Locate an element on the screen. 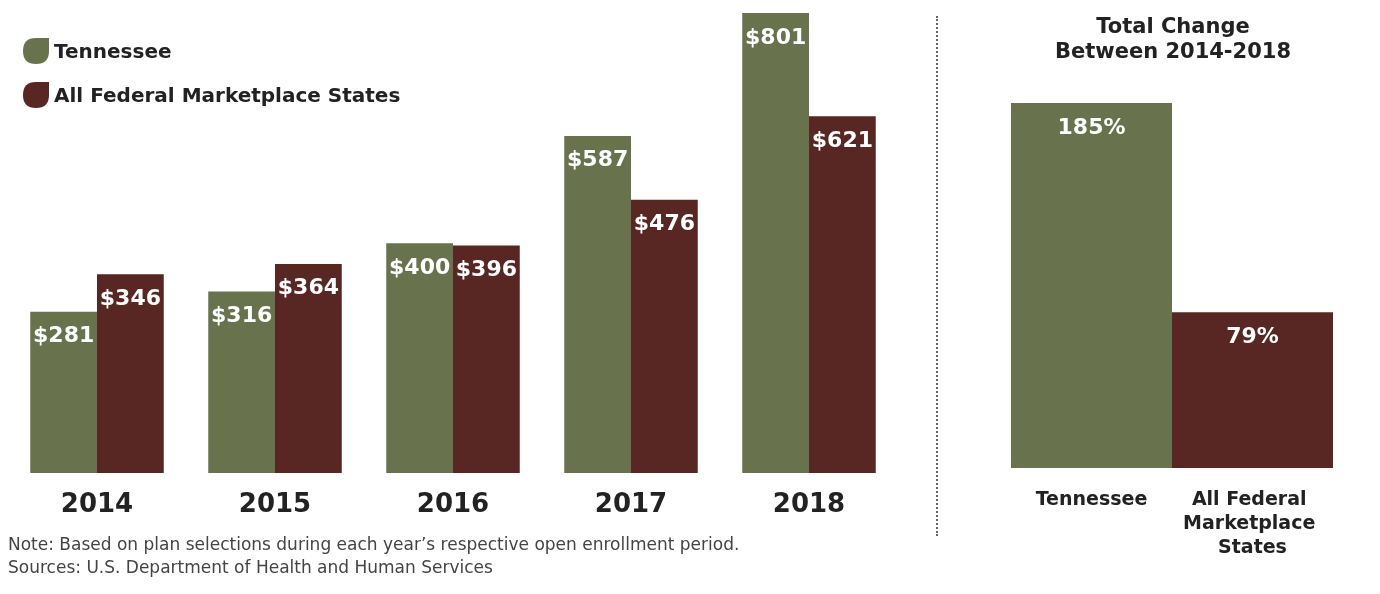  x-tick-label: All Federal Marketplace States is located at coordinates (1252, 522).